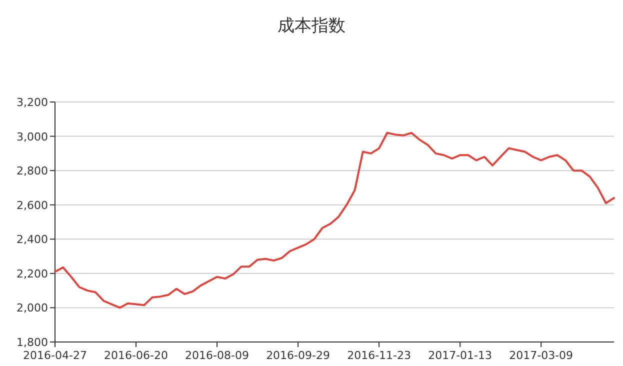 This screenshot has width=623, height=366. What do you see at coordinates (32, 102) in the screenshot?
I see `y-tick-label: 3,200` at bounding box center [32, 102].